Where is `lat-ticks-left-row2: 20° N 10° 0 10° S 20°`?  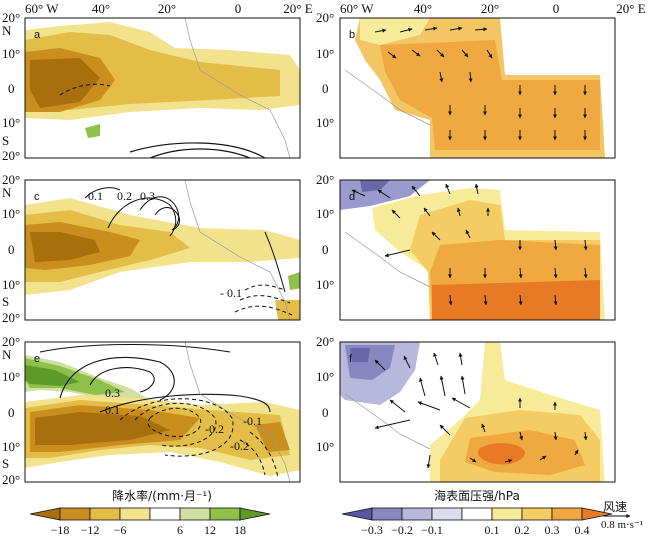
lat-ticks-left-row2: 20° N 10° 0 10° S 20° is located at coordinates (11, 248).